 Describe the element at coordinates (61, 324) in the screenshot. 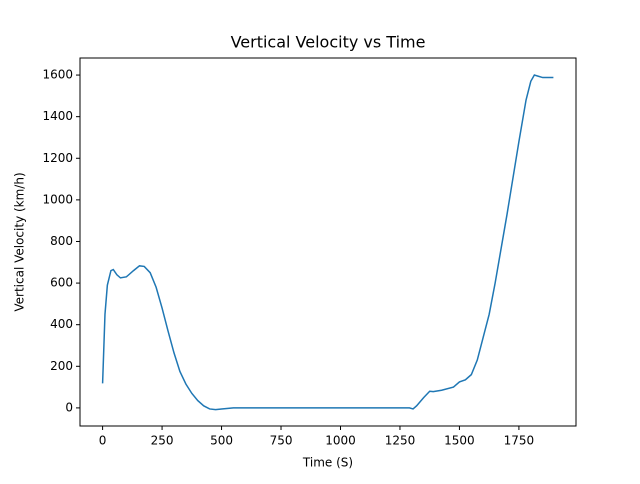

I see `y-tick-label: 400` at that location.